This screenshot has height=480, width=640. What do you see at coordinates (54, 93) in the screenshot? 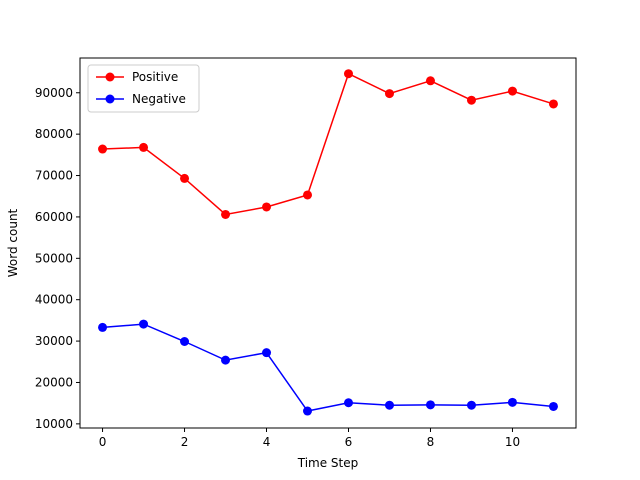
I see `y-tick-label: 90000` at bounding box center [54, 93].